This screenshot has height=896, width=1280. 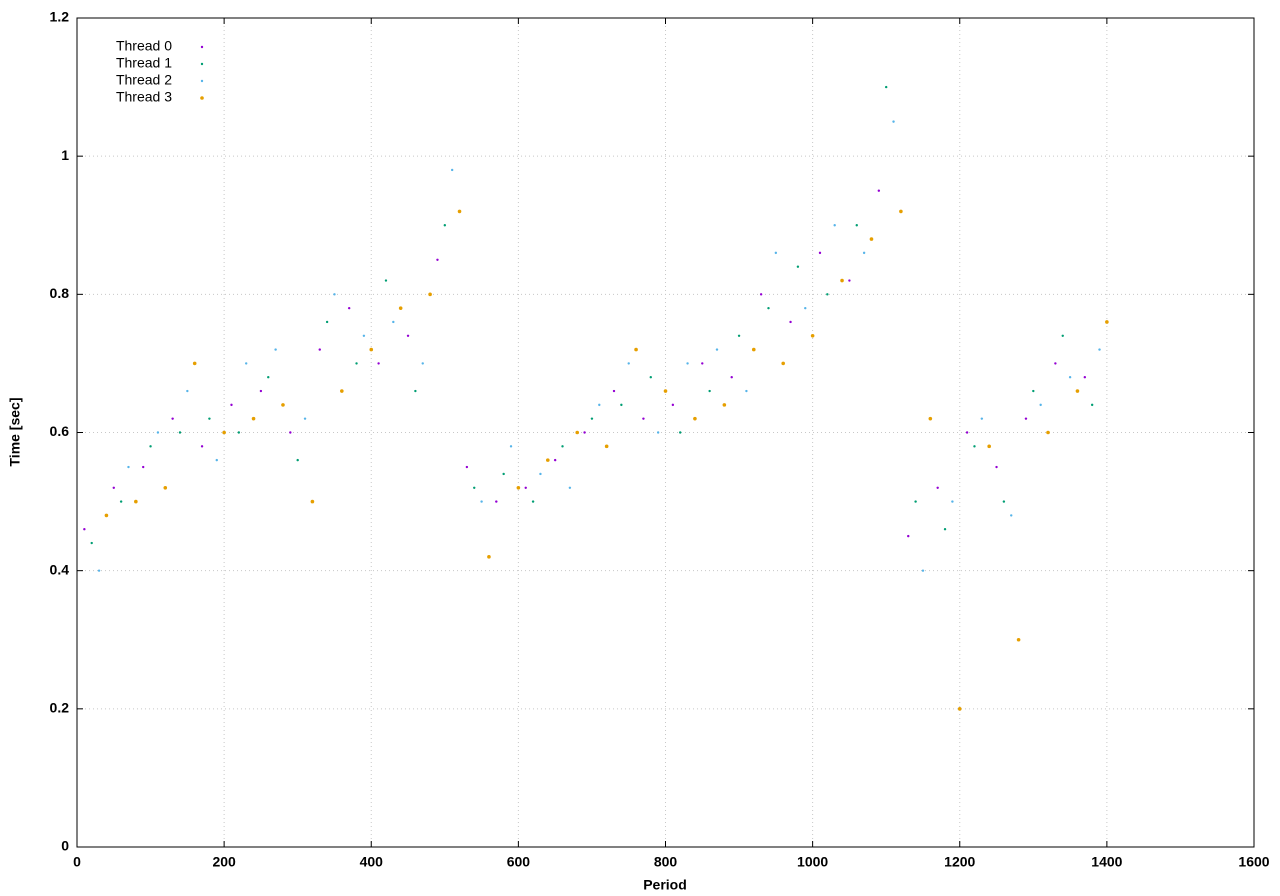 I want to click on x-axis-label: Period, so click(x=665, y=885).